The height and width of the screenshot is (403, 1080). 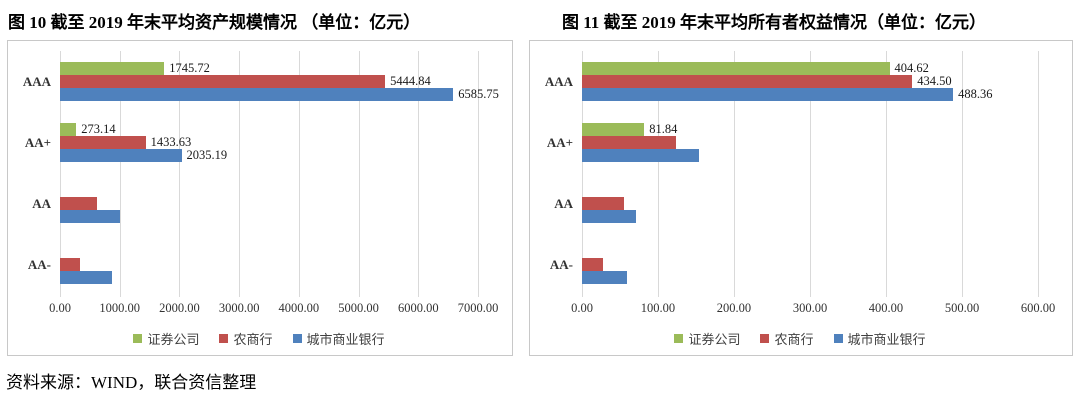 I want to click on bar-value-label: 1433.63, so click(x=171, y=142).